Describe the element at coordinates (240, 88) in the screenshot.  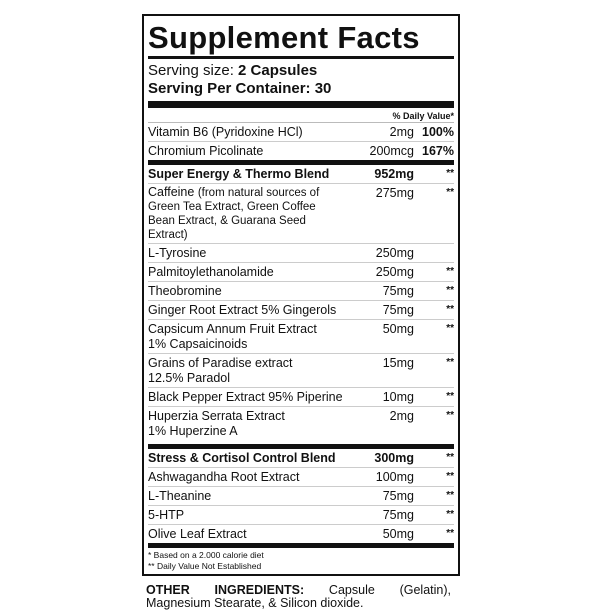
I see `servings-per-container: Serving Per Container: 30` at that location.